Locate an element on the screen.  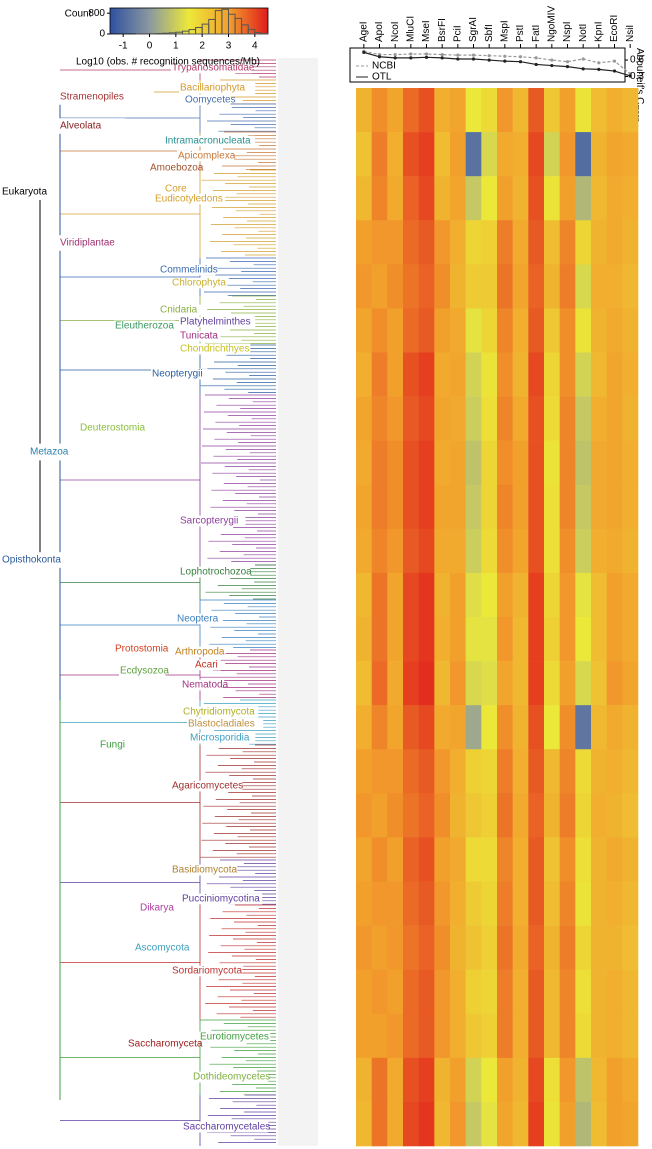
clade-label: Ecdysozoa is located at coordinates (144, 671).